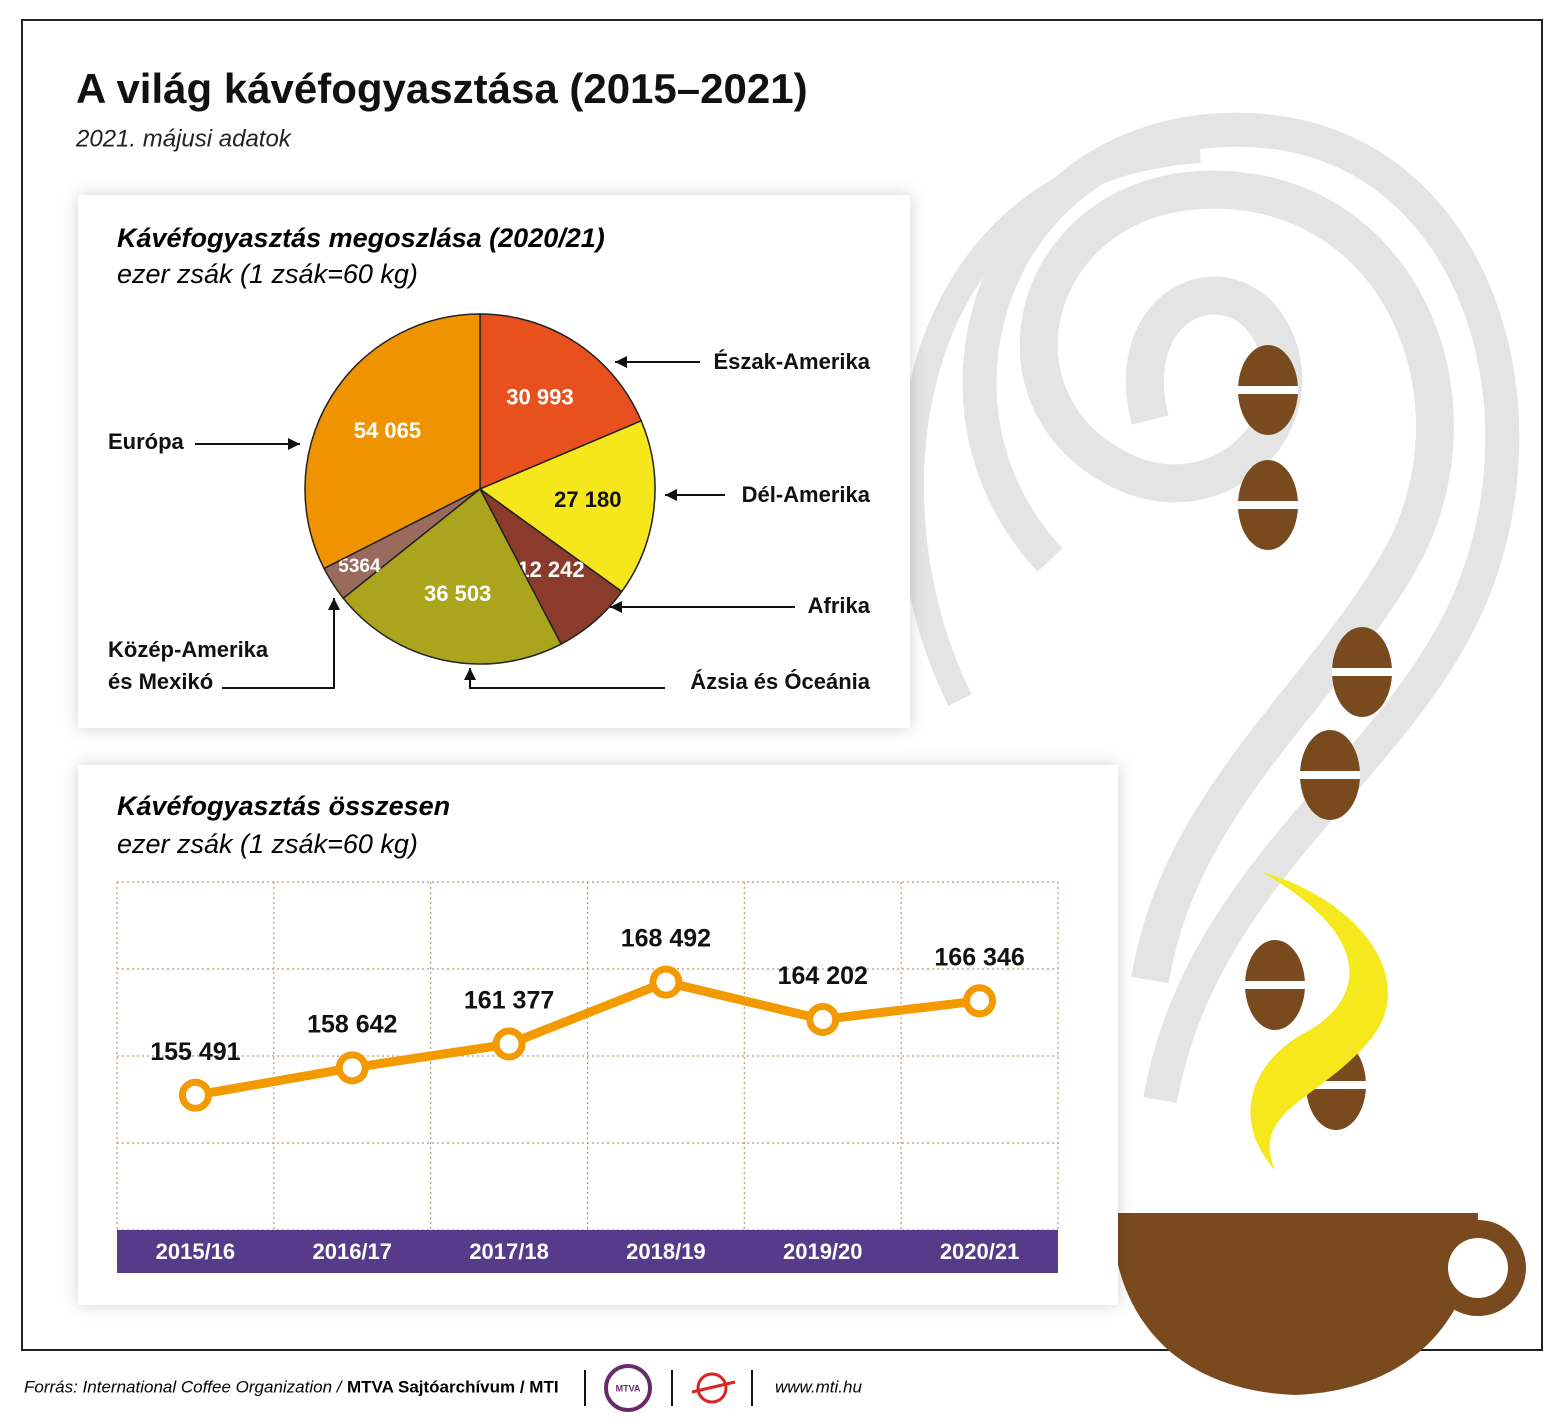 This screenshot has height=1424, width=1564. What do you see at coordinates (1295, 1304) in the screenshot?
I see `cup` at bounding box center [1295, 1304].